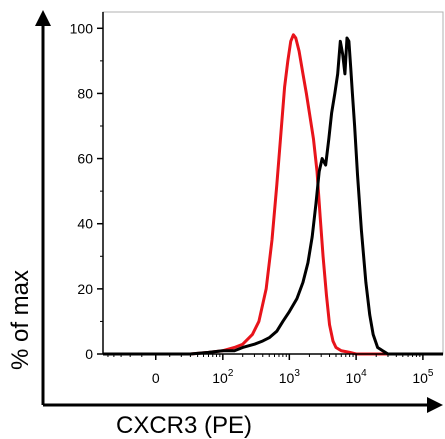 This screenshot has height=439, width=445. Describe the element at coordinates (85, 224) in the screenshot. I see `y-tick-label: 40` at that location.